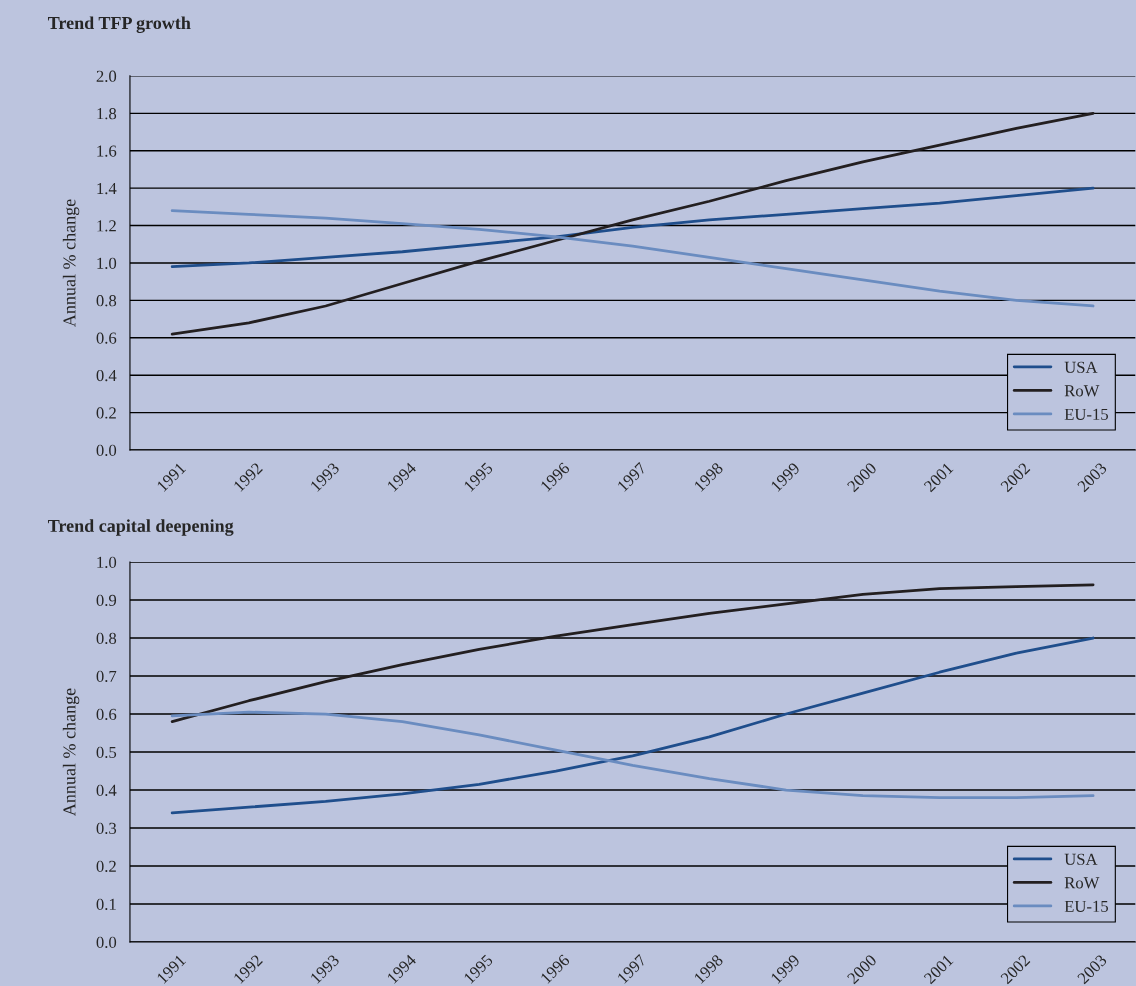 The image size is (1136, 986). Describe the element at coordinates (140, 527) in the screenshot. I see `chart-title: Trend capital deepening` at that location.